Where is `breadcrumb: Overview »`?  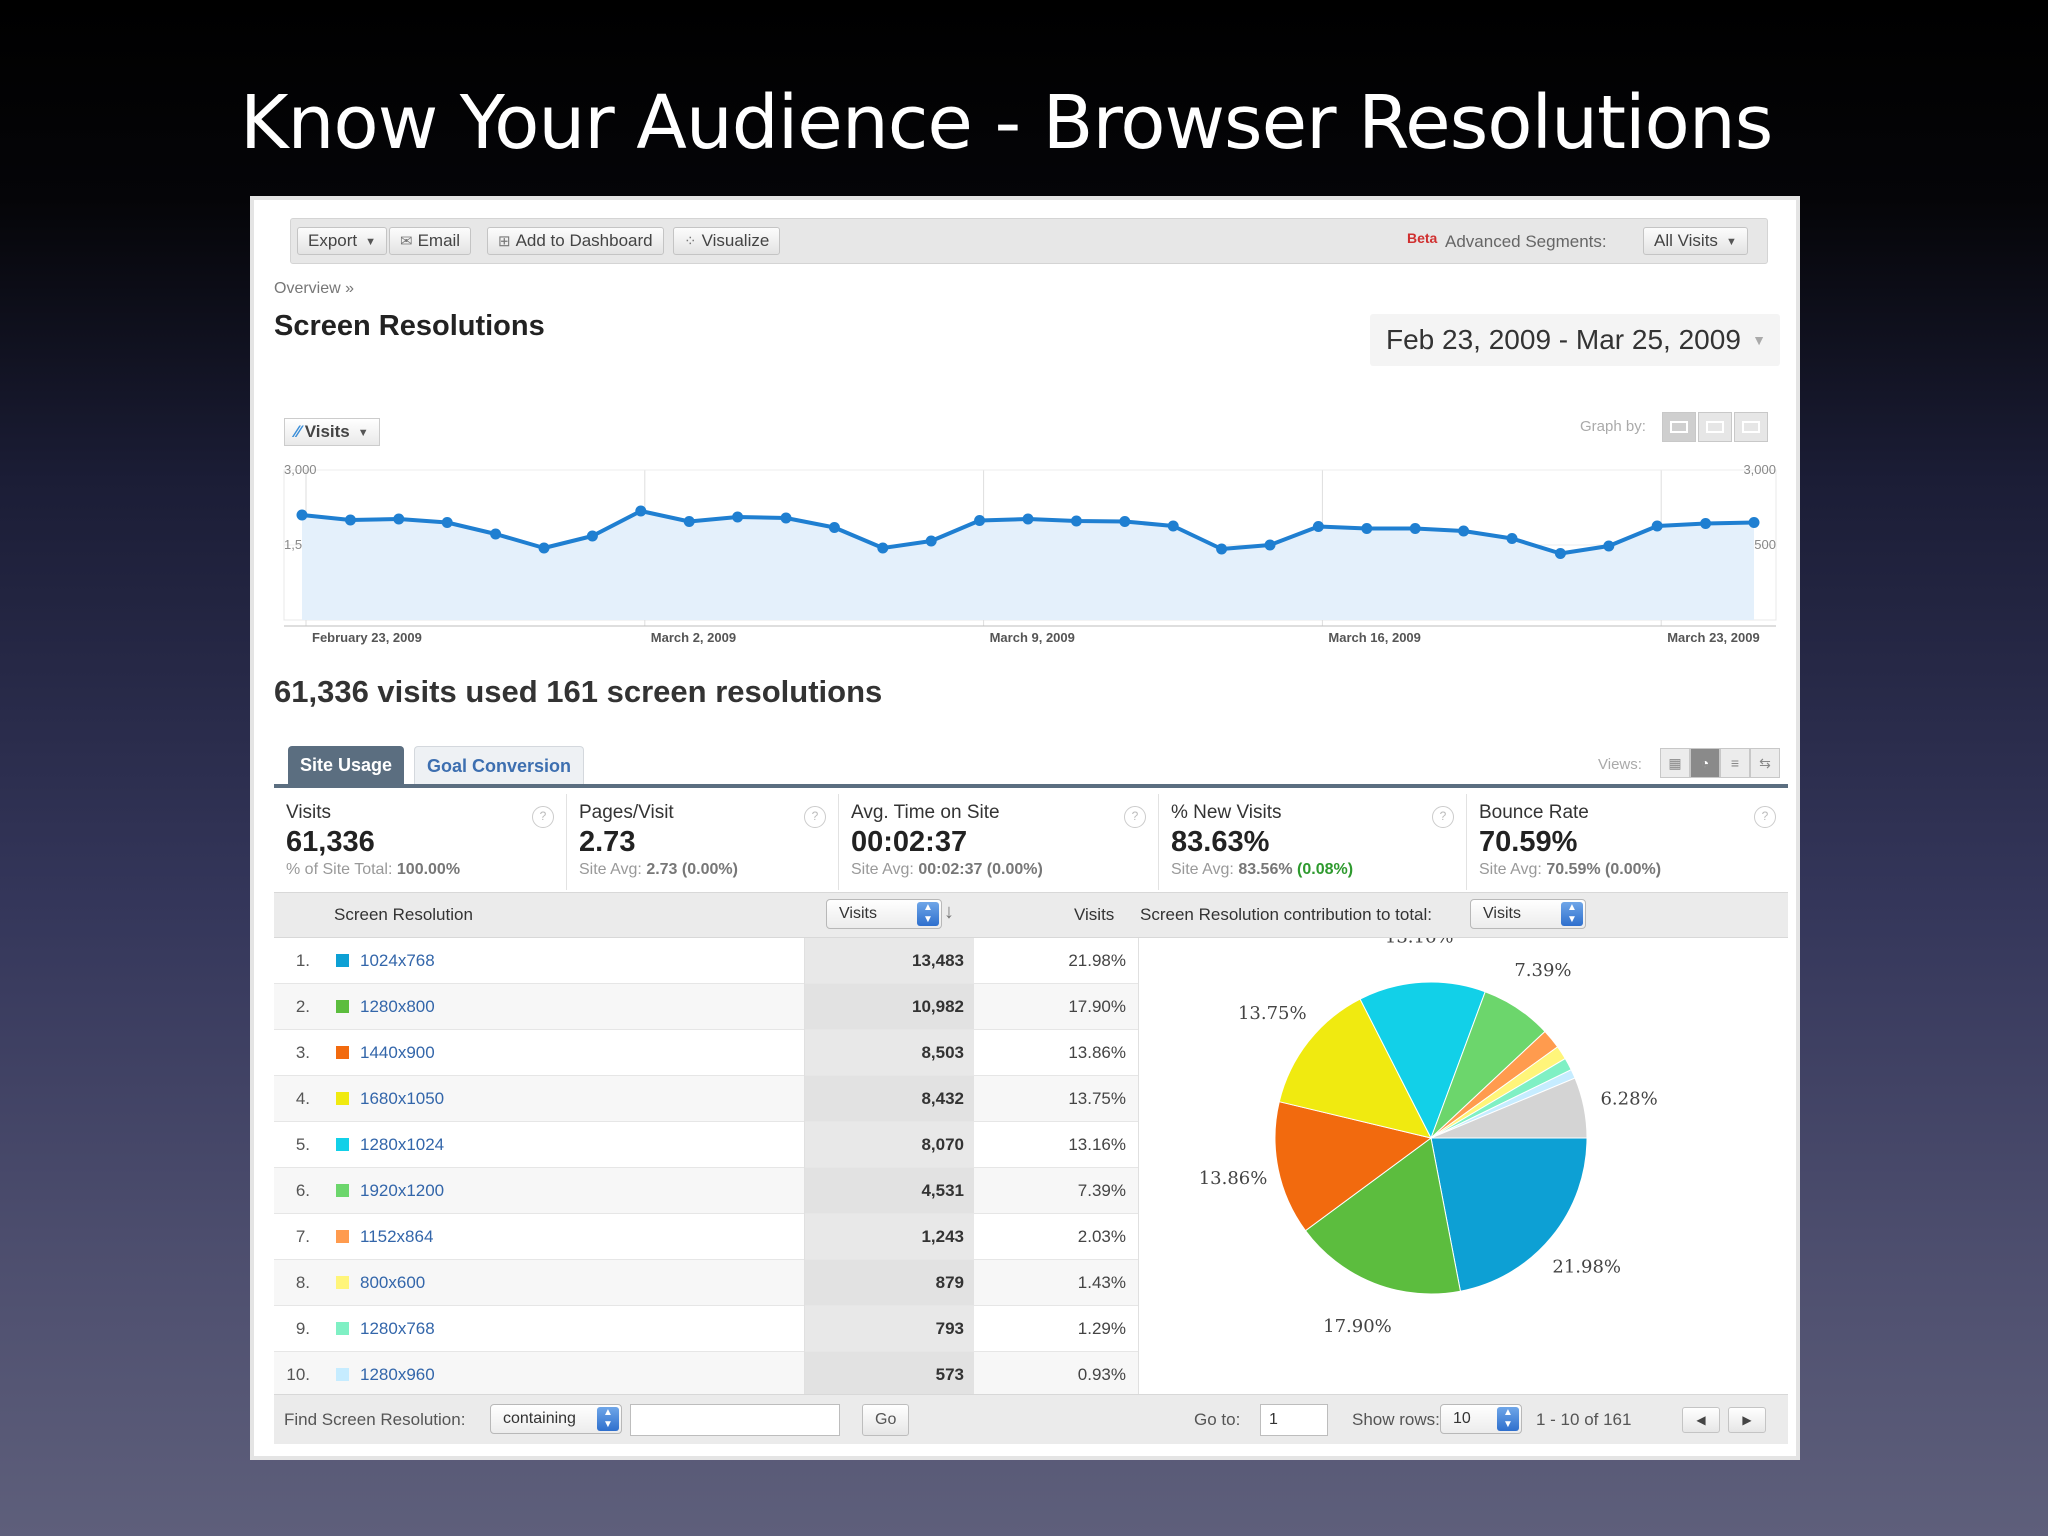 breadcrumb: Overview » is located at coordinates (314, 288).